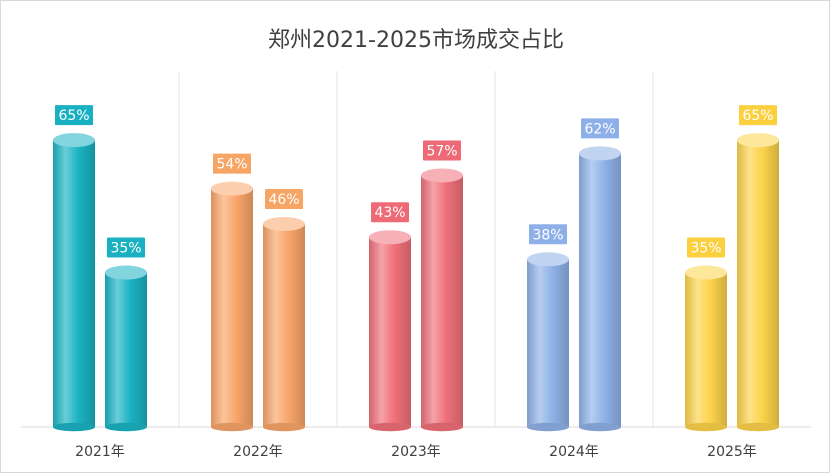  I want to click on data-label-text: 57%, so click(441, 151).